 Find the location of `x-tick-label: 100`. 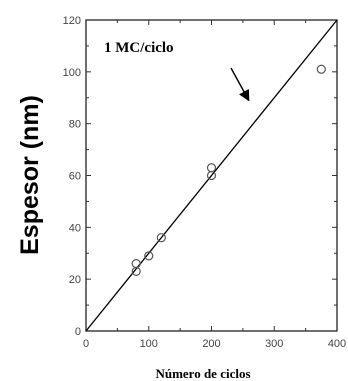

x-tick-label: 100 is located at coordinates (149, 344).